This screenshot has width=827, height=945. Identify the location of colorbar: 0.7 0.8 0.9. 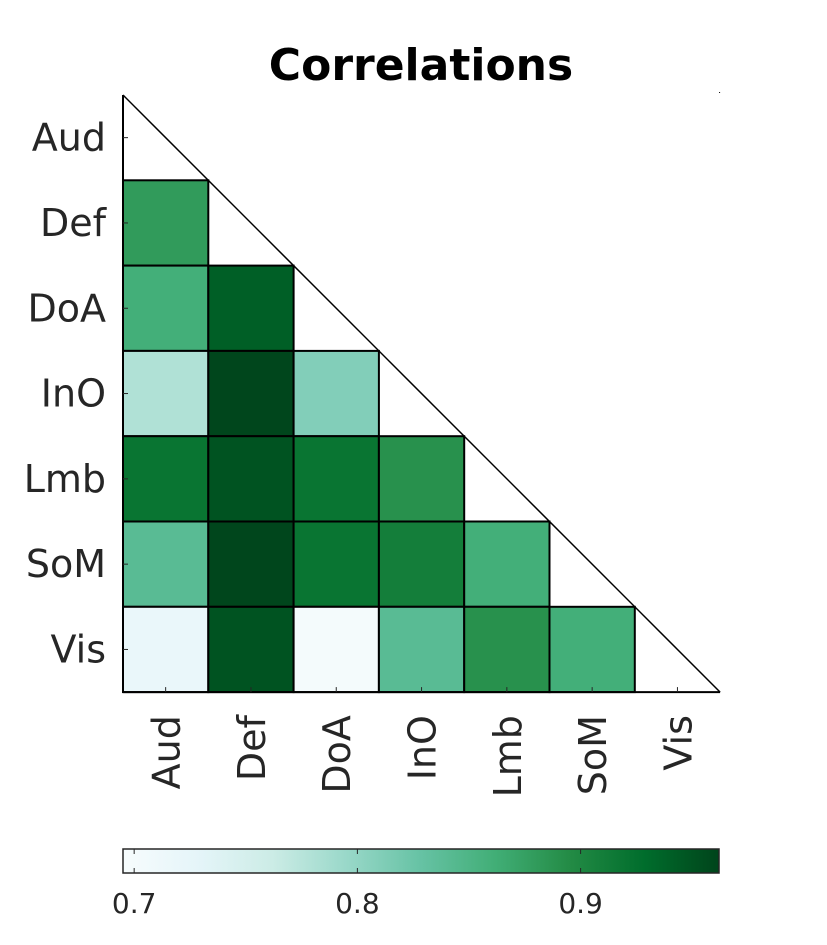
(416, 884).